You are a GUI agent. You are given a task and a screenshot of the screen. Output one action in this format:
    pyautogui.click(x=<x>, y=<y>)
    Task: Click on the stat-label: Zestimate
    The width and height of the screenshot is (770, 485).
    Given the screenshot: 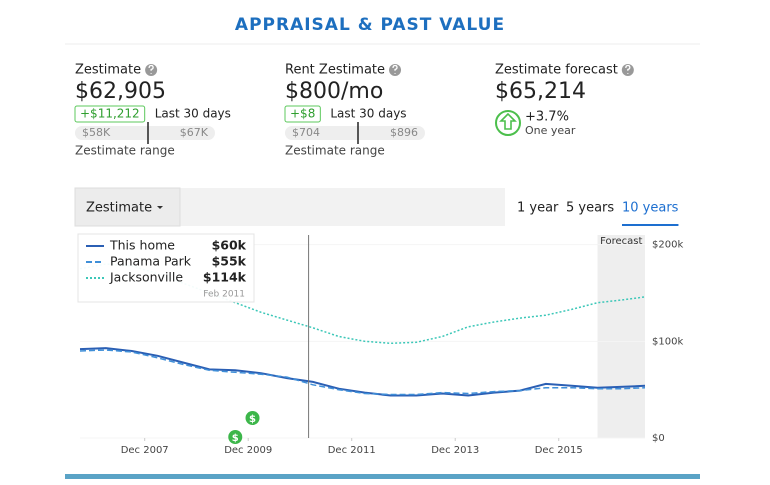 What is the action you would take?
    pyautogui.click(x=108, y=70)
    